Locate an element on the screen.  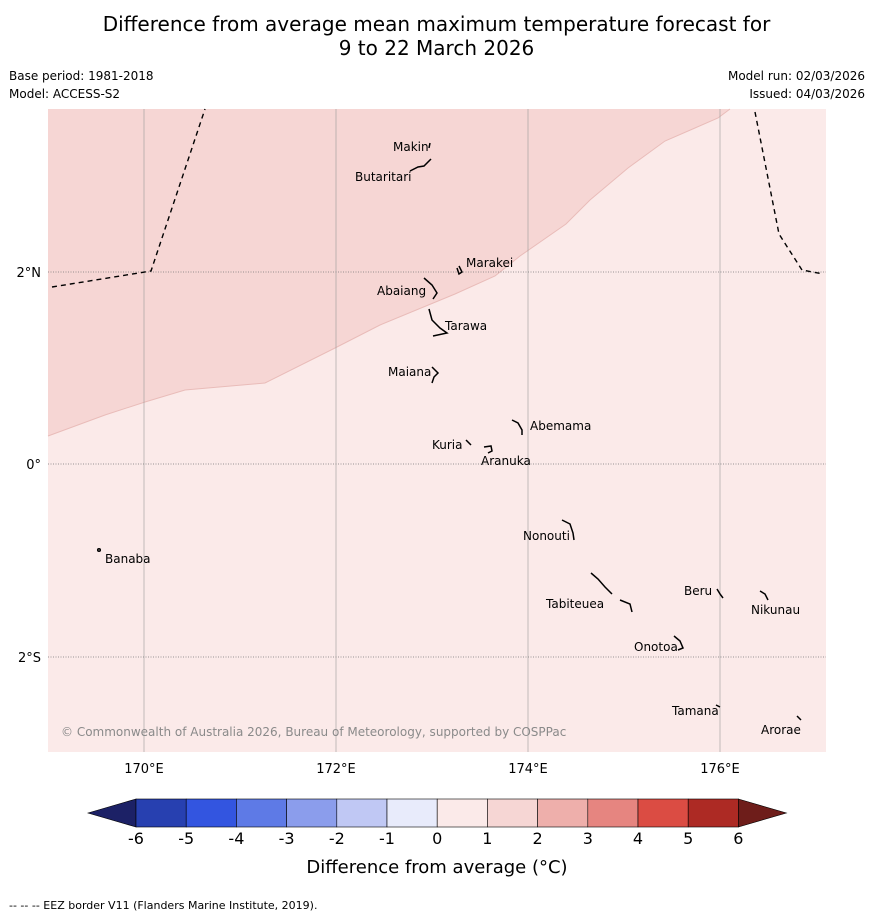
tamana-outline is located at coordinates (718, 706).